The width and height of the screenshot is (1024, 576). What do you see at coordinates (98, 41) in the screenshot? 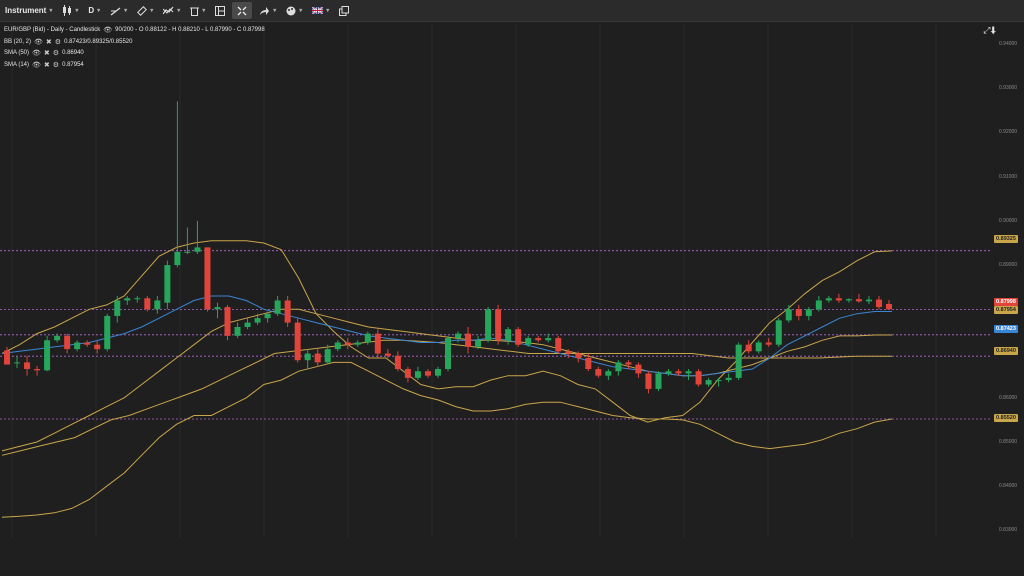
I see `legend-bb-values: 0.87423/0.89325/0.85520` at bounding box center [98, 41].